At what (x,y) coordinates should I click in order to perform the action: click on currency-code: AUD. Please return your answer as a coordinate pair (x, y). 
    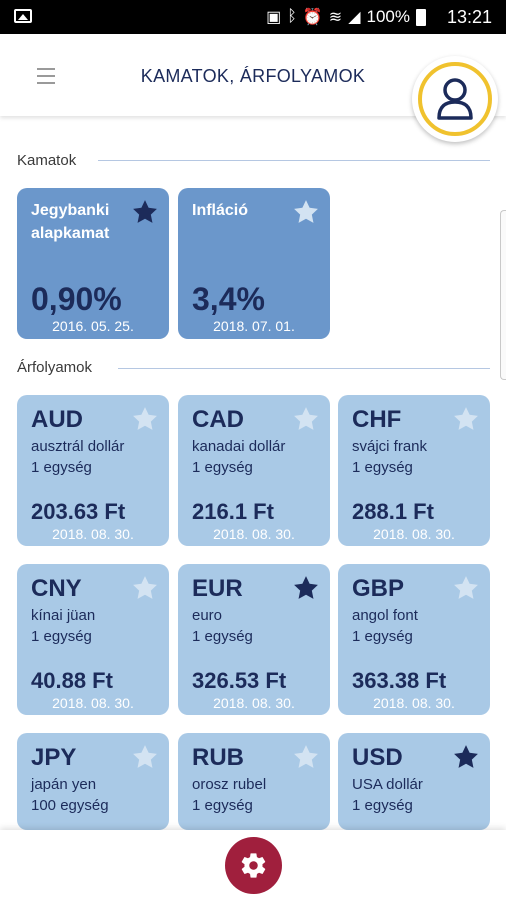
    Looking at the image, I should click on (57, 419).